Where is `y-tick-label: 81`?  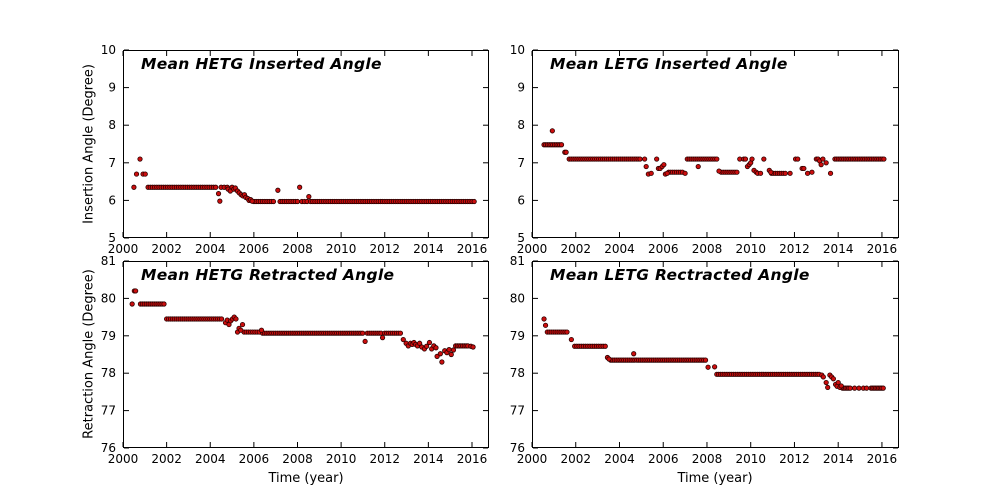
y-tick-label: 81 is located at coordinates (517, 261).